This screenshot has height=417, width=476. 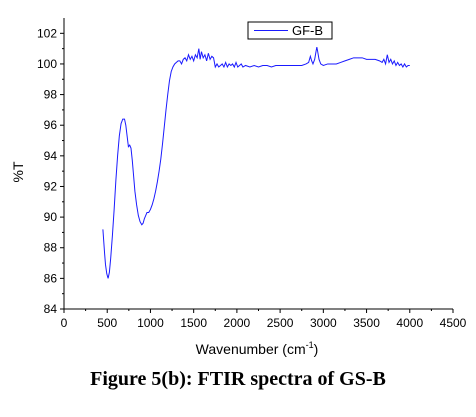 What do you see at coordinates (193, 323) in the screenshot?
I see `x-tick-label: 1500` at bounding box center [193, 323].